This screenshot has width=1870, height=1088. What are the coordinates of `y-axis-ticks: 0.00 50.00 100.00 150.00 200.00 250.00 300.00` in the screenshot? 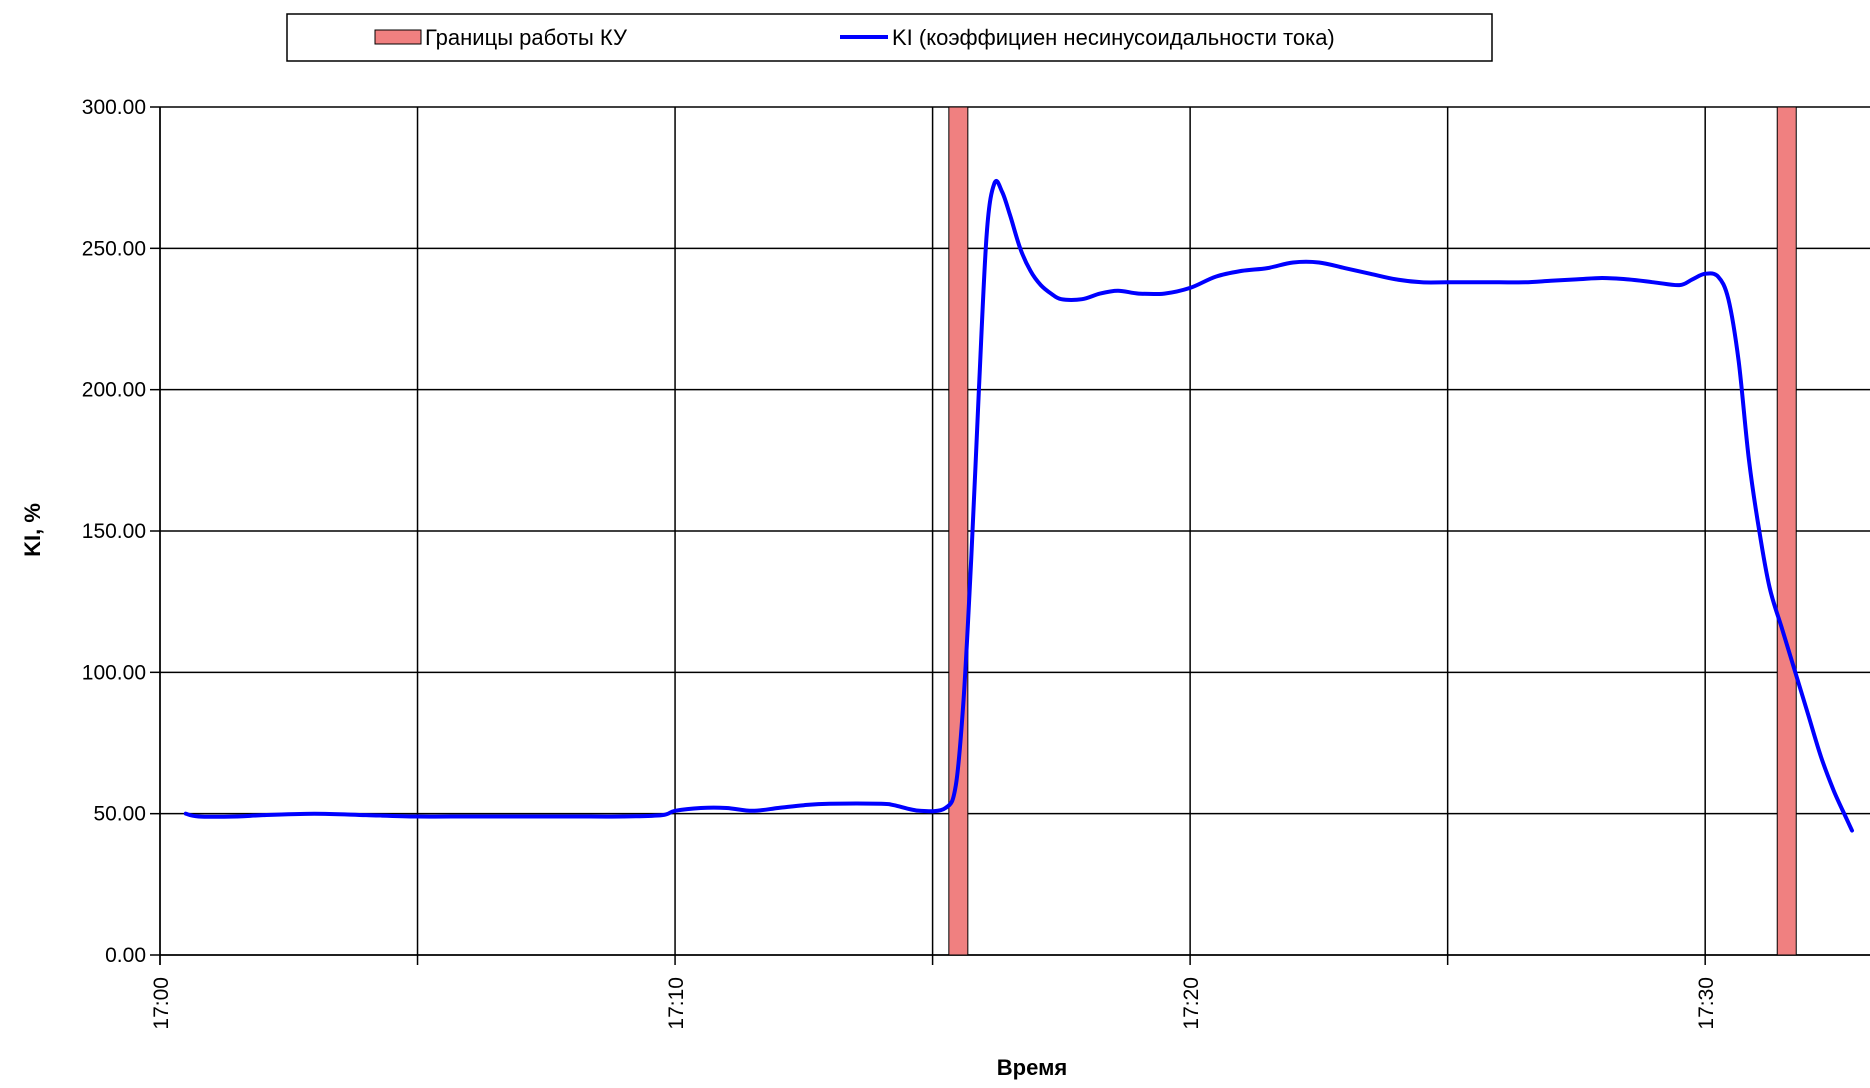 It's located at (121, 531).